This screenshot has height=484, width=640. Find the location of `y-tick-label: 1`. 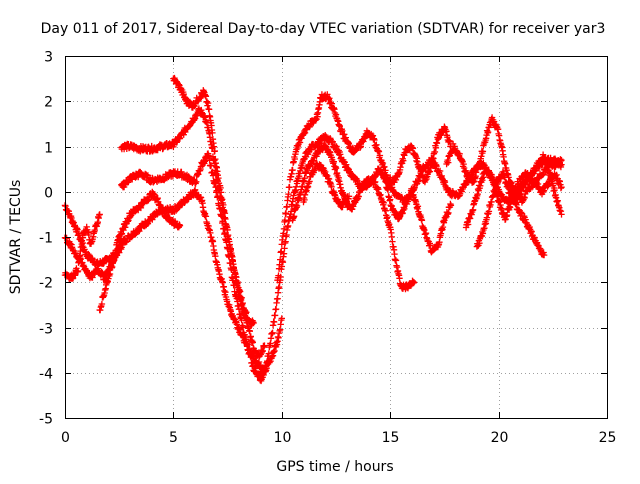

y-tick-label: 1 is located at coordinates (48, 149).